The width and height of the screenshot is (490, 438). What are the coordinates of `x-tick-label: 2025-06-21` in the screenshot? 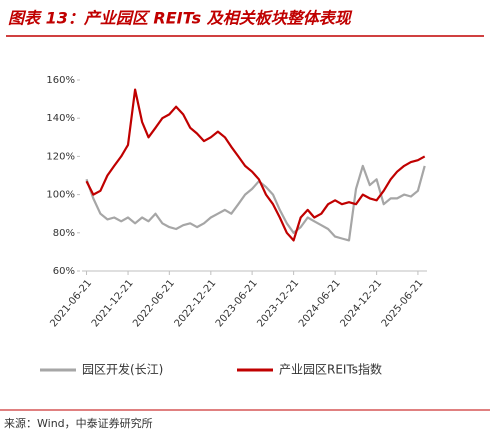 It's located at (403, 304).